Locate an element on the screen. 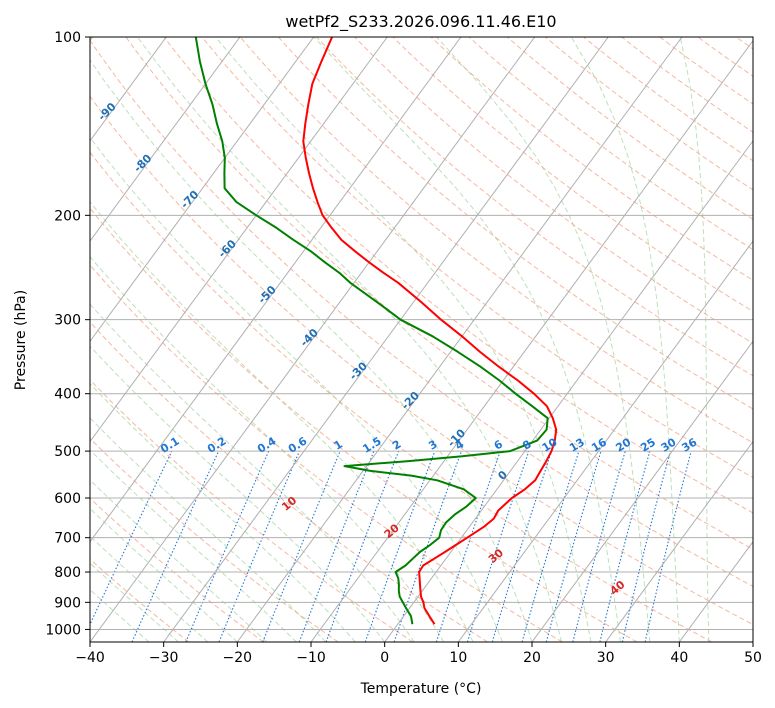  x-tick-label: −20 is located at coordinates (238, 658).